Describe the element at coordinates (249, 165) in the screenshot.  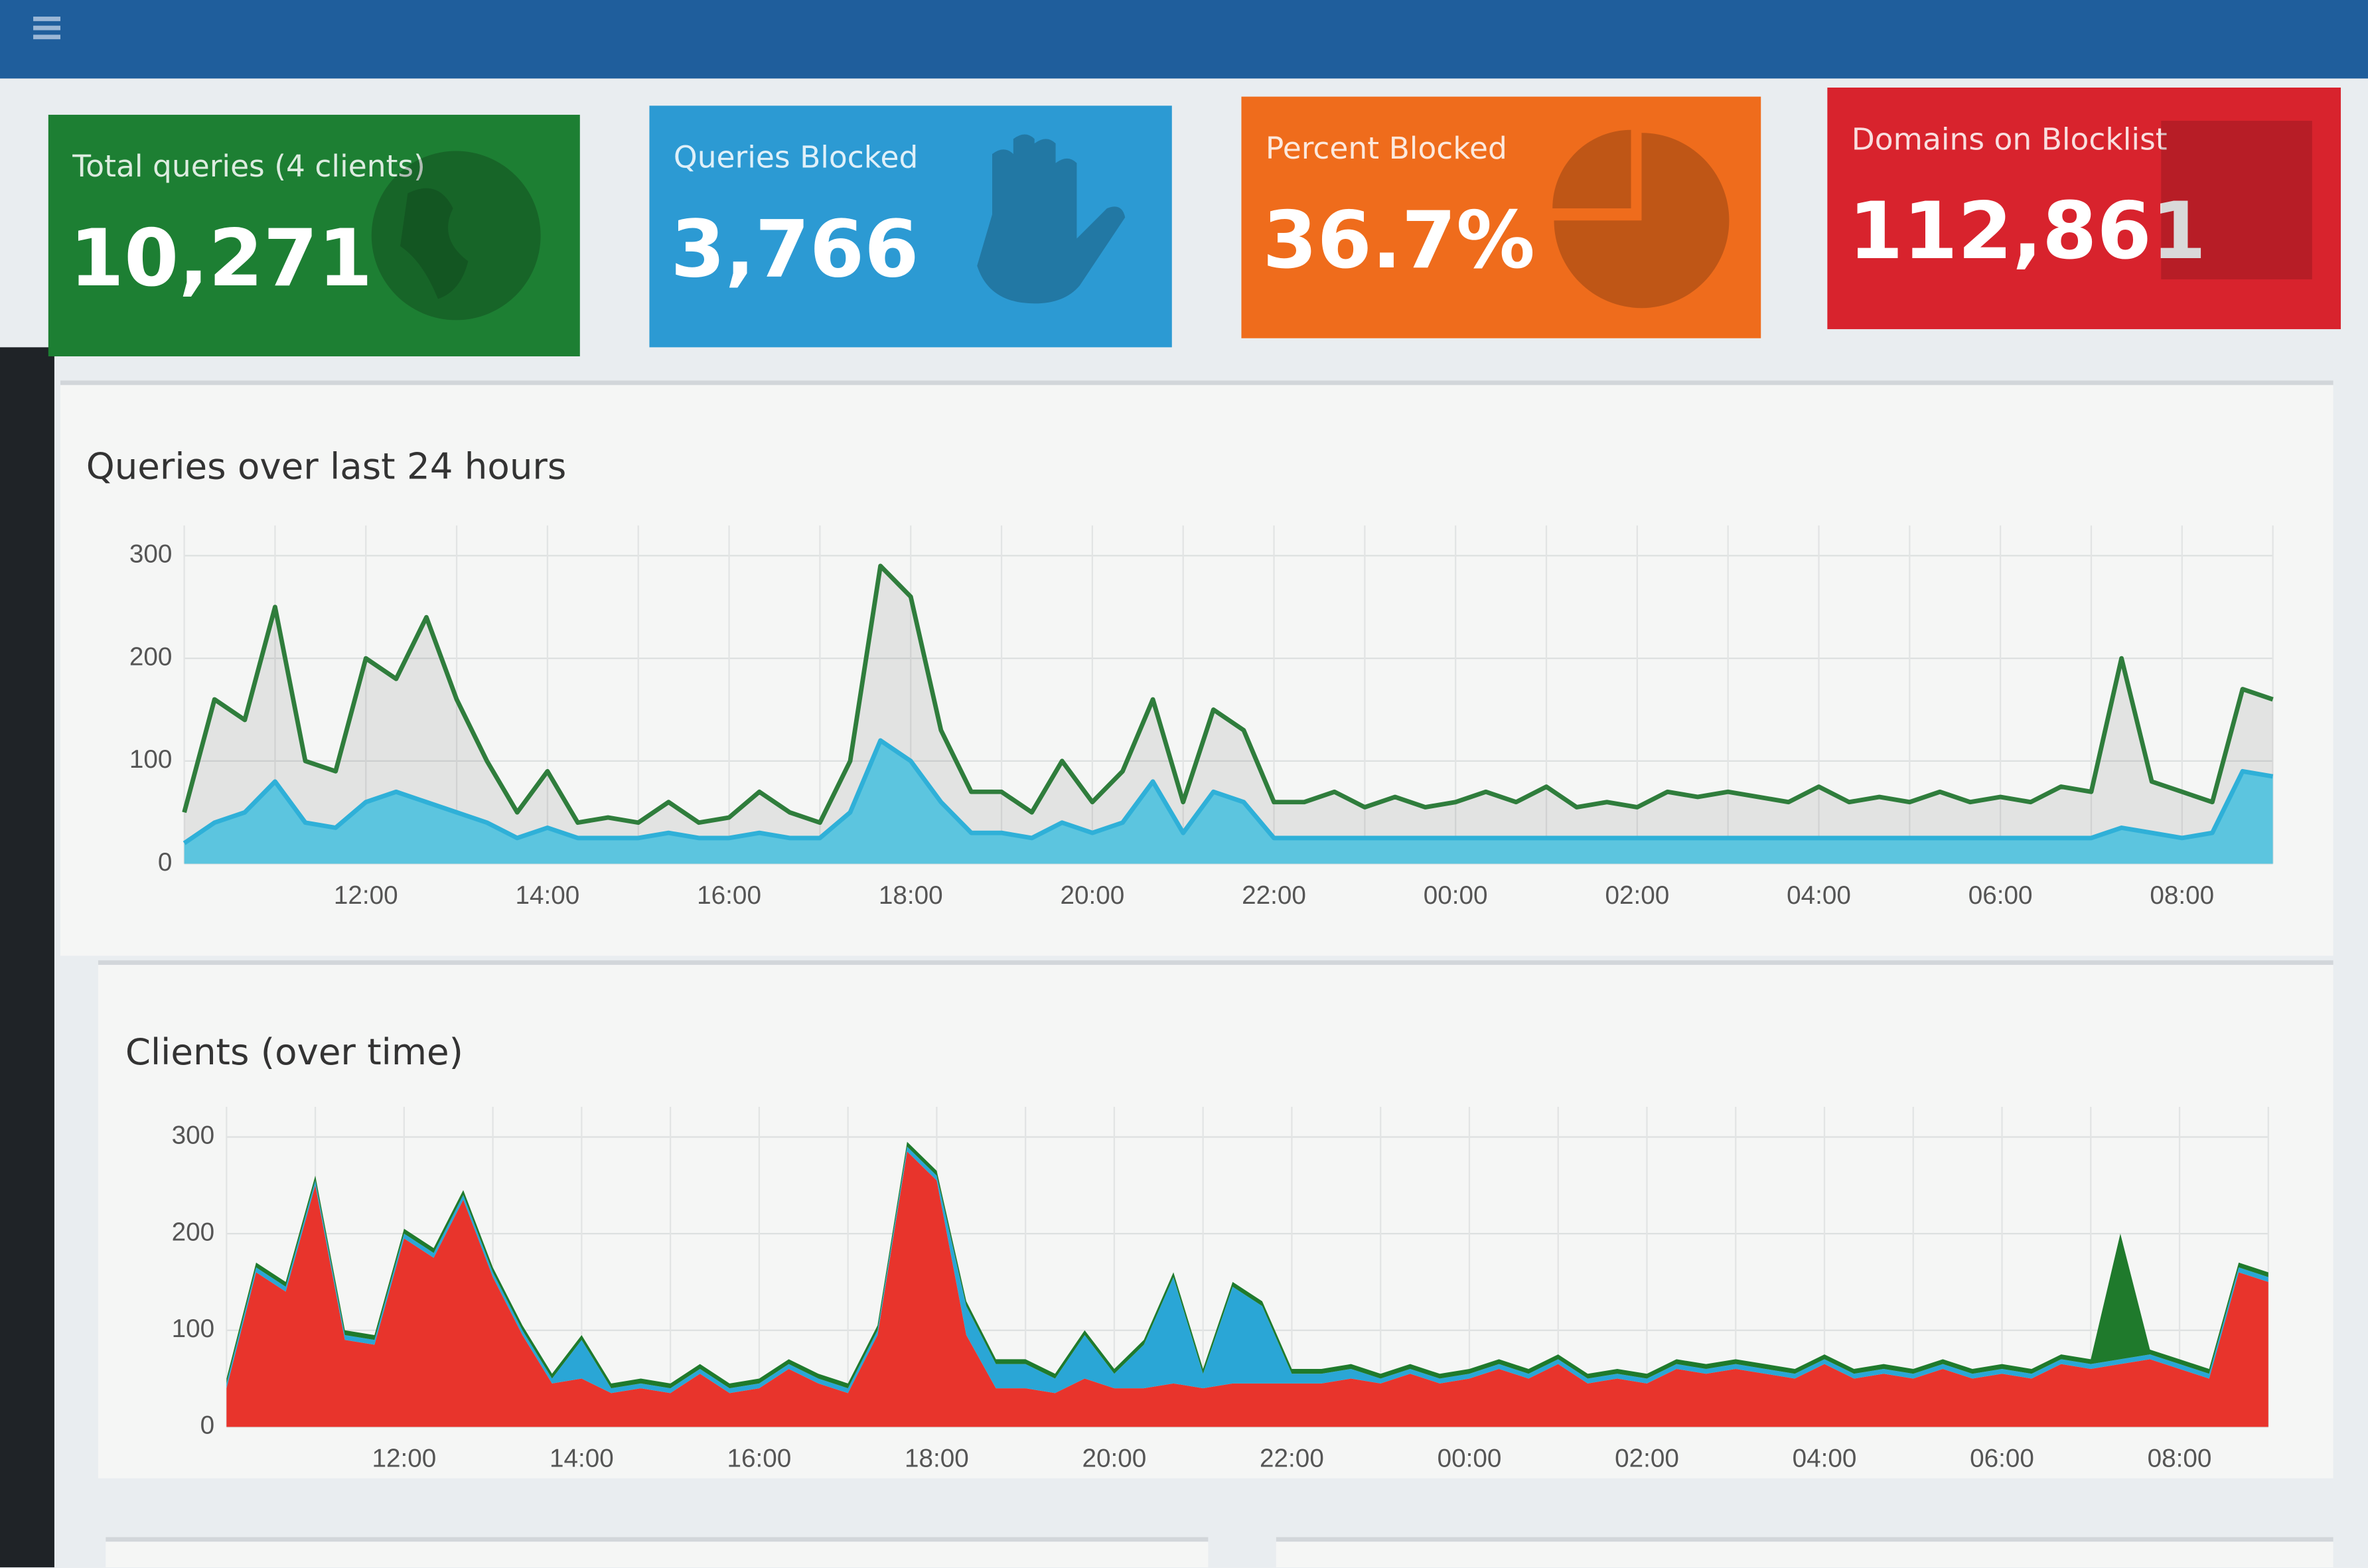
I see `card-label: Total queries (4 clients)` at that location.